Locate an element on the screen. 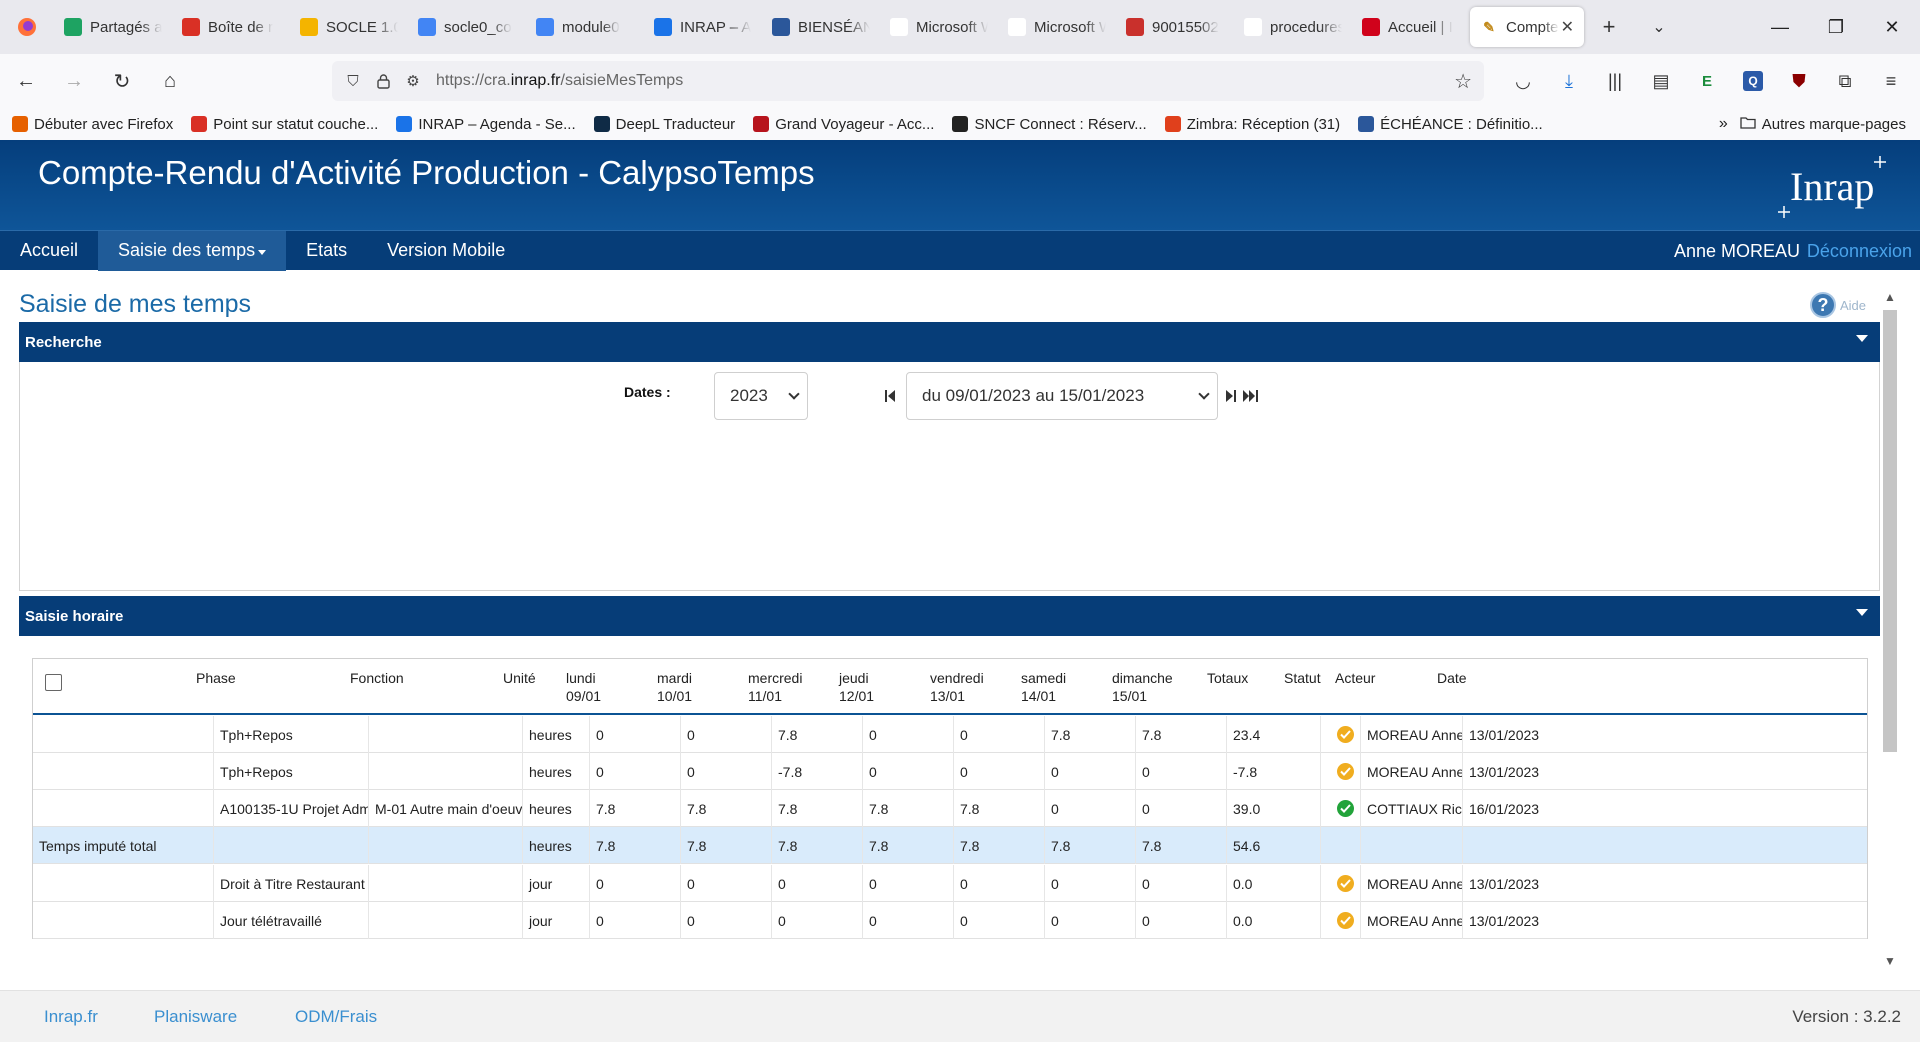  scroll-up-icon: ▲ is located at coordinates (1890, 297).